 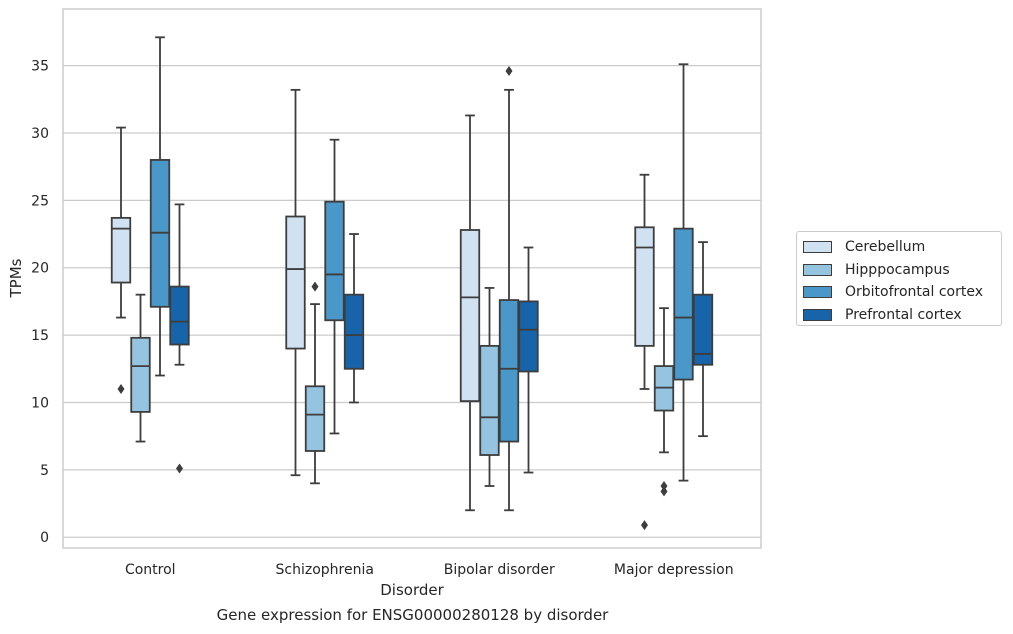 What do you see at coordinates (44, 538) in the screenshot?
I see `y-tick-label: 0` at bounding box center [44, 538].